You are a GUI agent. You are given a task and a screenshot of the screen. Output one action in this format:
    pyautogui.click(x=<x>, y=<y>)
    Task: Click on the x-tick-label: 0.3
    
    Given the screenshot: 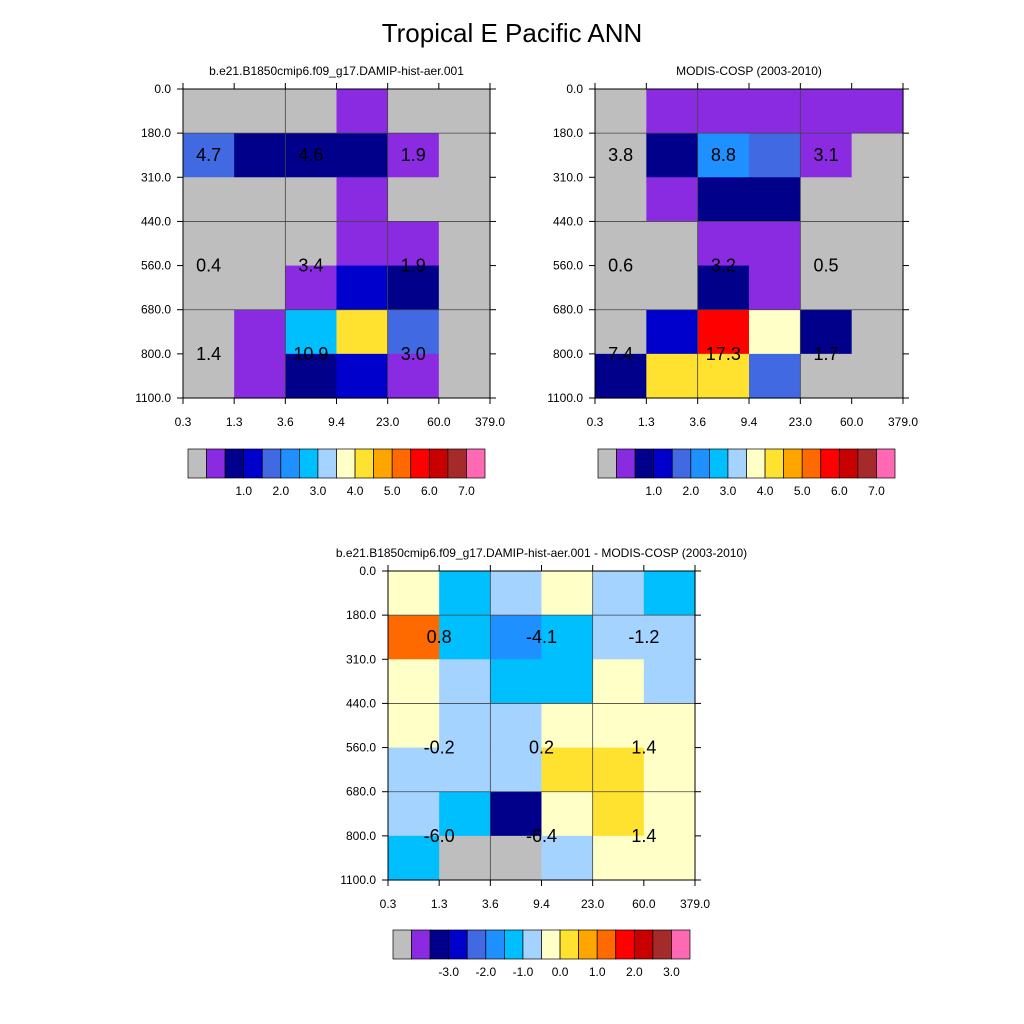 What is the action you would take?
    pyautogui.click(x=183, y=422)
    